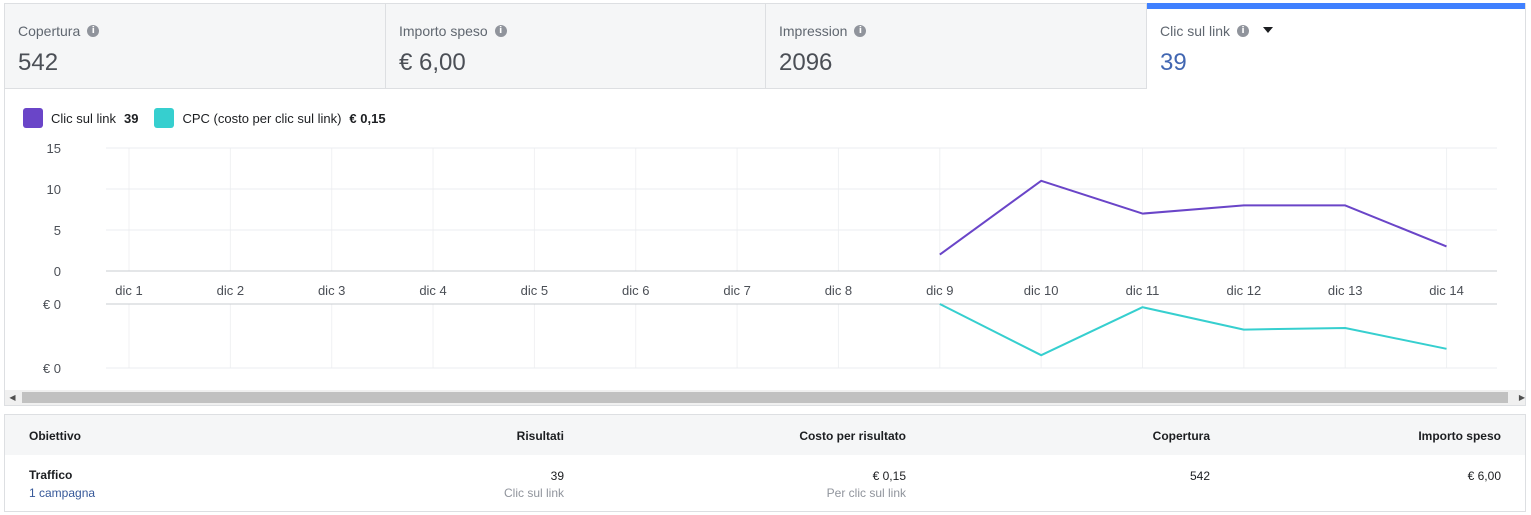 The height and width of the screenshot is (515, 1531). I want to click on metric-value: 542, so click(38, 62).